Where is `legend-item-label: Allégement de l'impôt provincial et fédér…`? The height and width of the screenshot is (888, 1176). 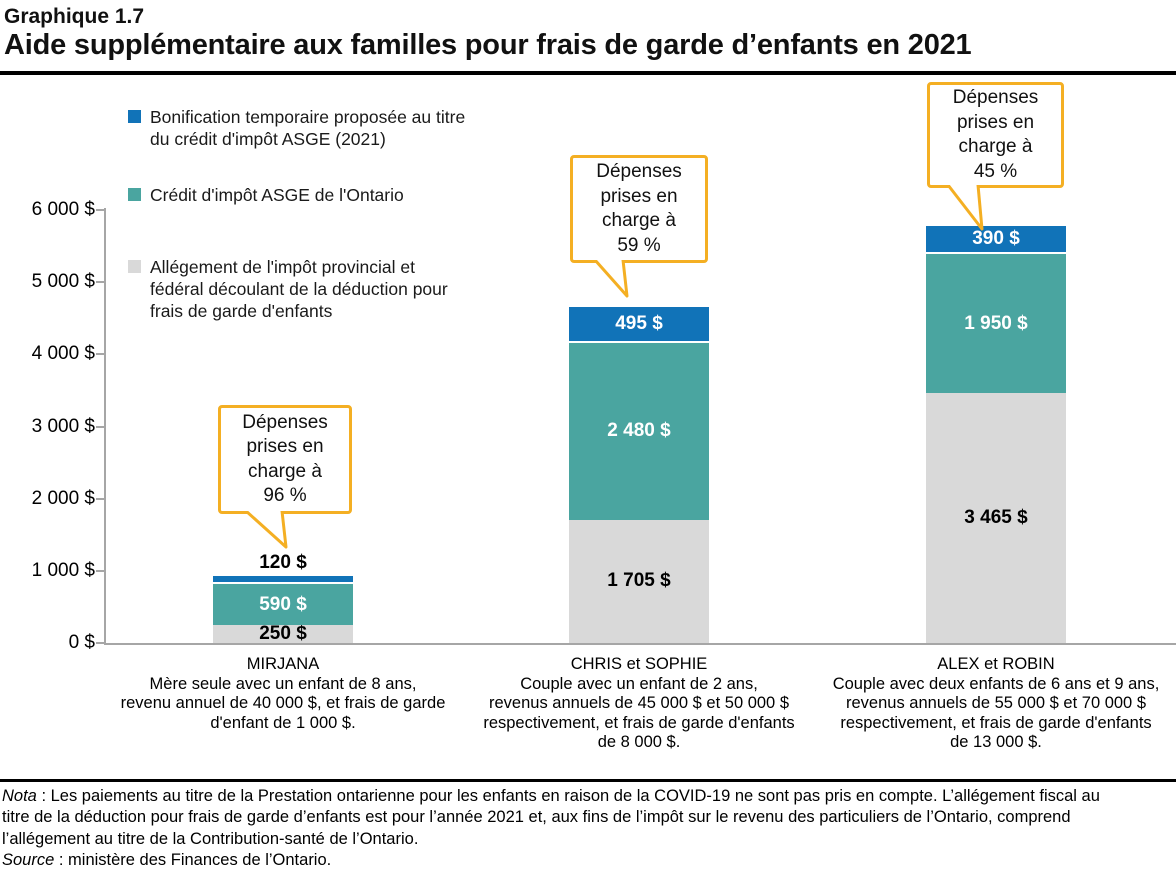
legend-item-label: Allégement de l'impôt provincial et fédér… is located at coordinates (299, 289).